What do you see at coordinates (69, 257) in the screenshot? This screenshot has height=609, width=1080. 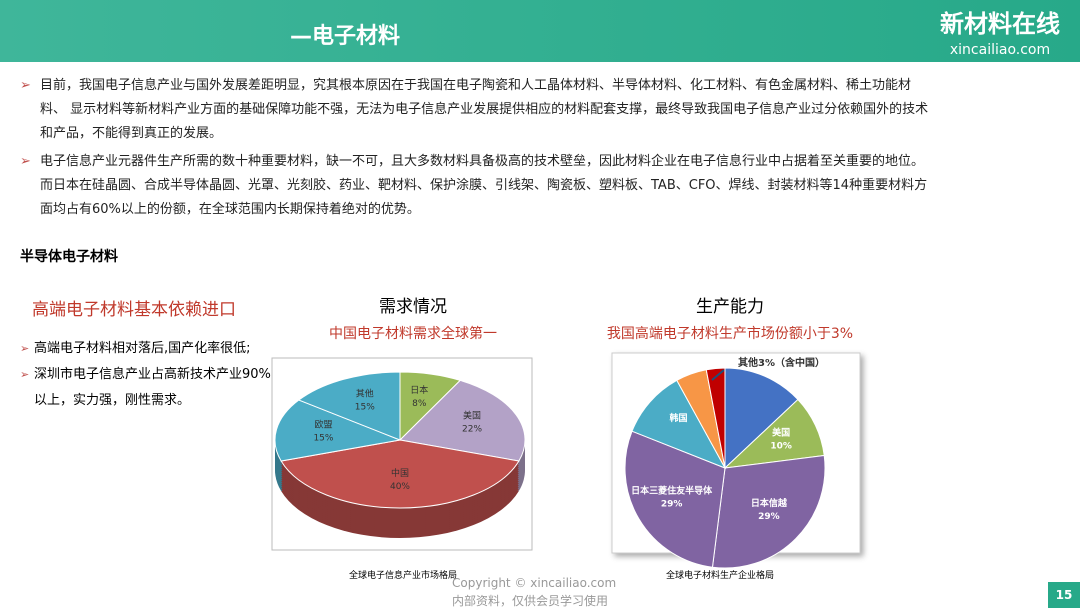 I see `section-title: 半导体电子材料` at bounding box center [69, 257].